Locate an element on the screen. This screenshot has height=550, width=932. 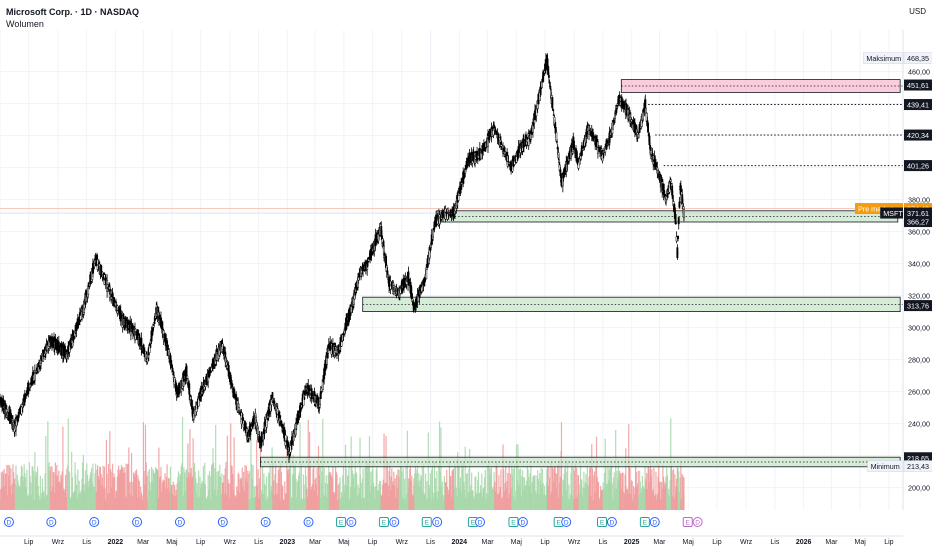
currency-label: USD is located at coordinates (917, 11).